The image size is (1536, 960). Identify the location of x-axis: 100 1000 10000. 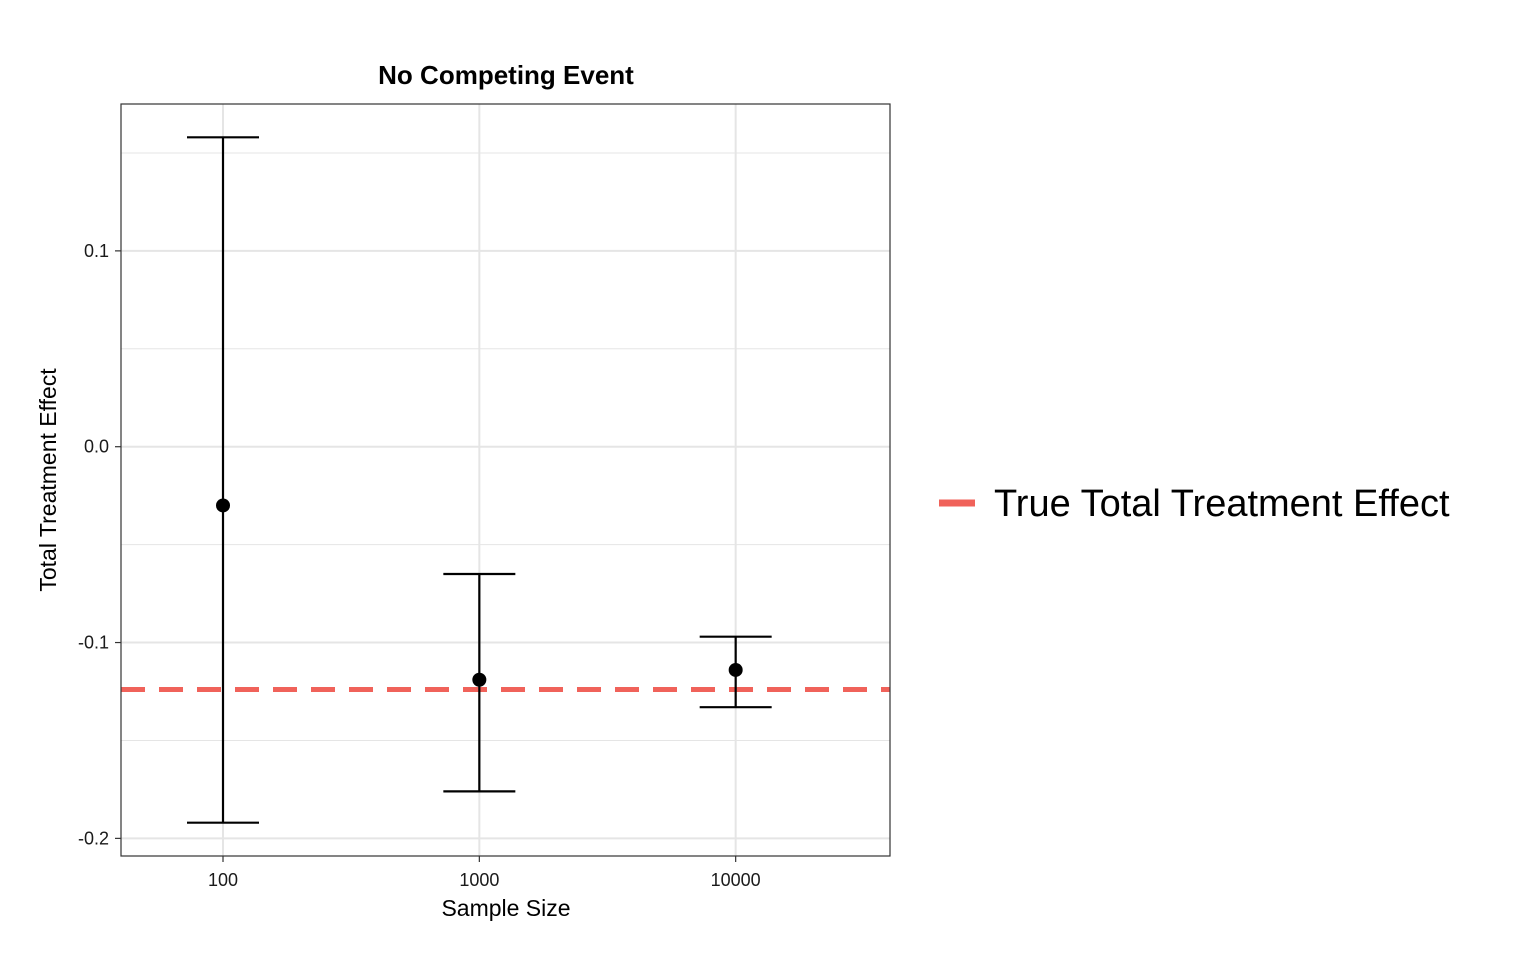
(484, 873).